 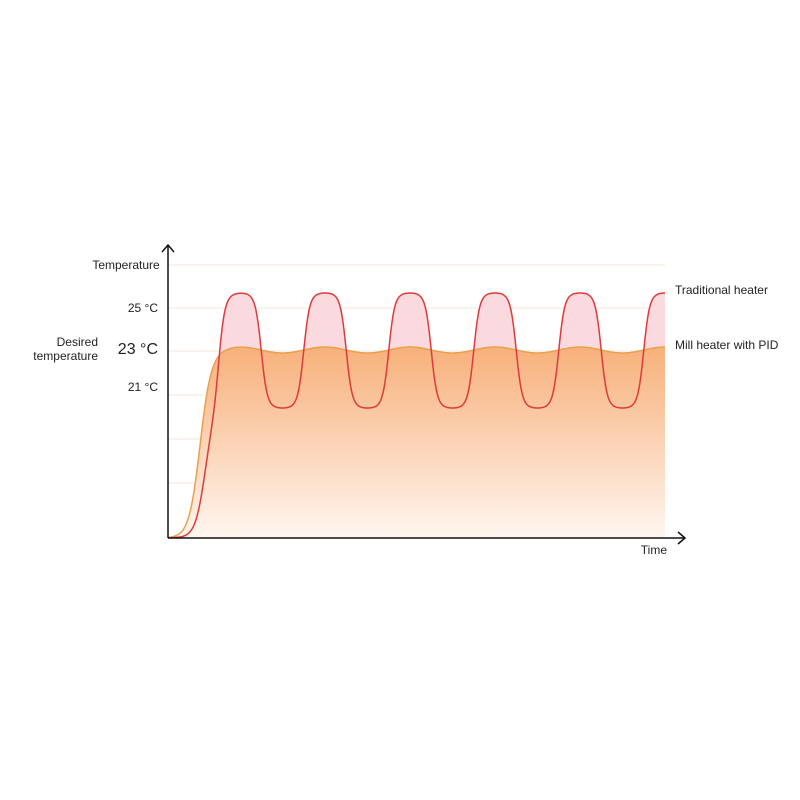 I want to click on pid-area, so click(x=416, y=442).